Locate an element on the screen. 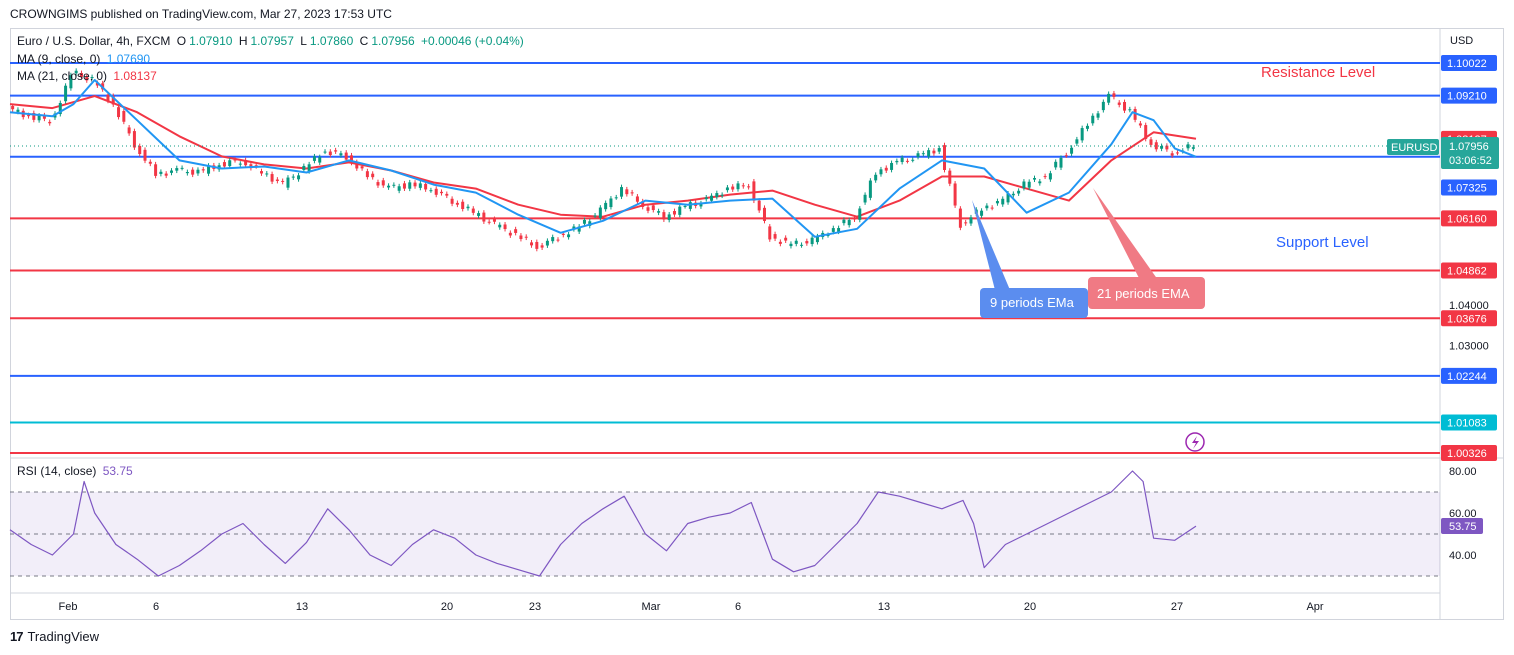  price-tick-1: 1.03000 is located at coordinates (1469, 346).